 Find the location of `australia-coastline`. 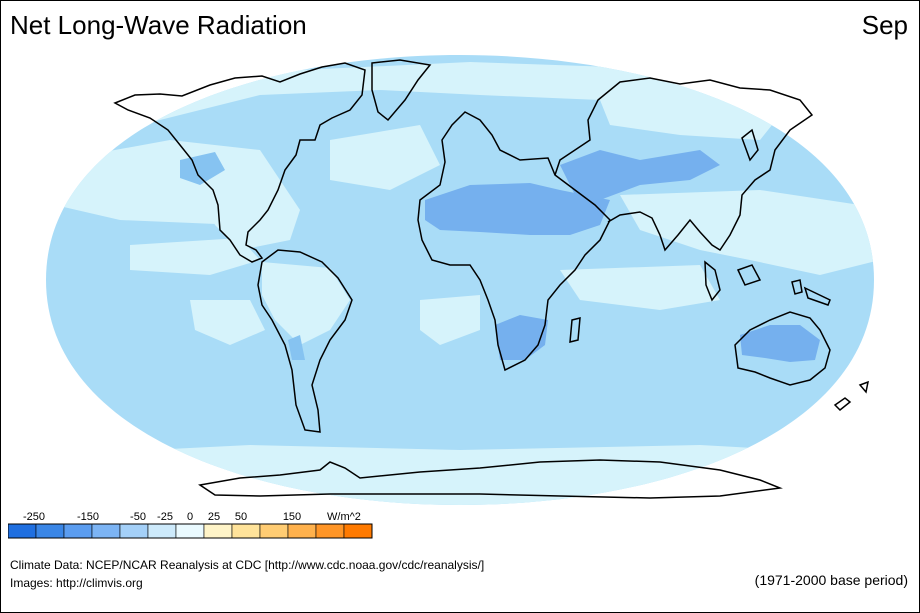

australia-coastline is located at coordinates (782, 348).